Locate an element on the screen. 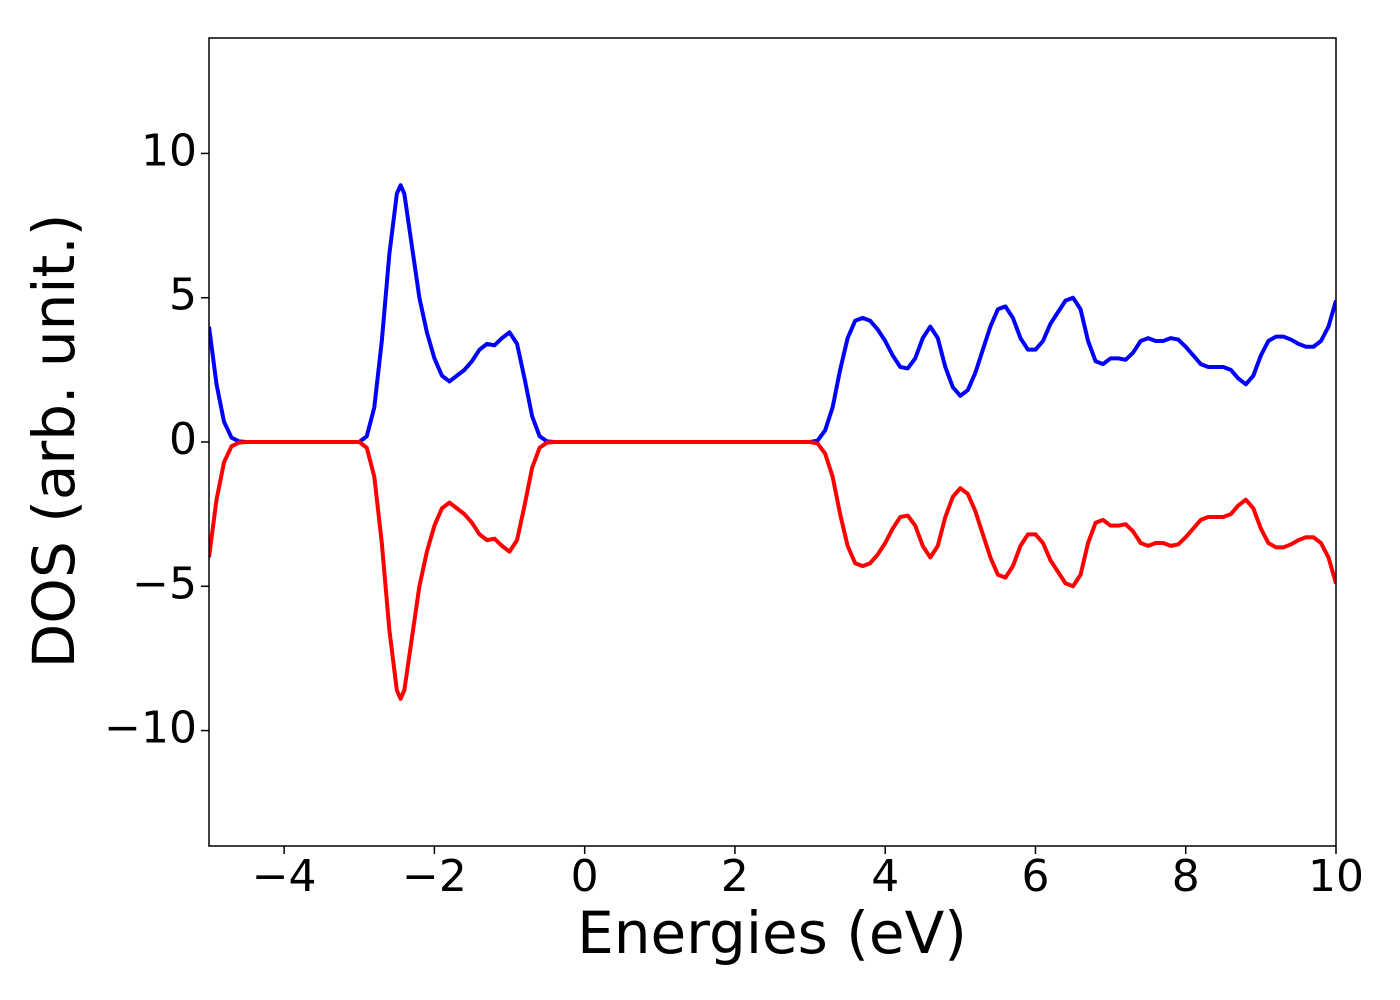 The width and height of the screenshot is (1400, 1000). x-tick-label: −4 is located at coordinates (284, 876).